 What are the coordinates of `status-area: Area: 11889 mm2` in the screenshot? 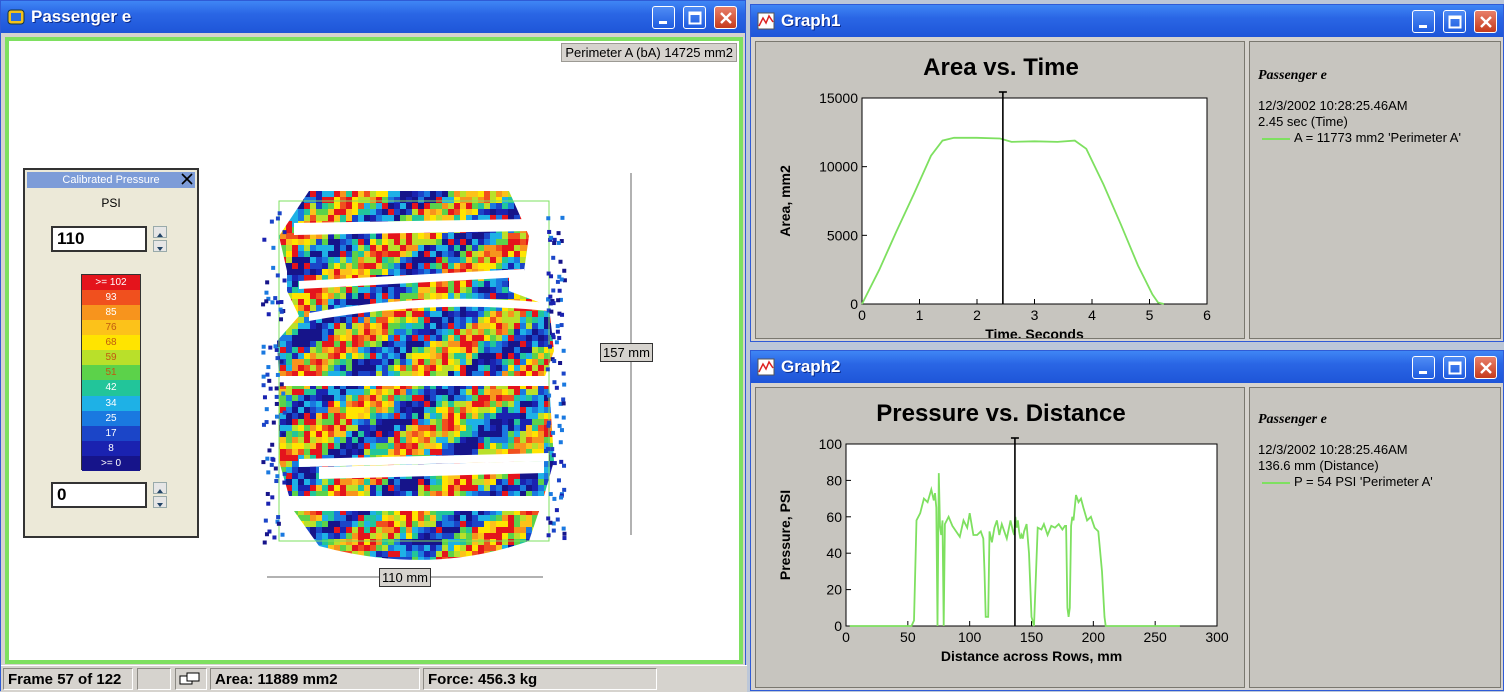 It's located at (315, 679).